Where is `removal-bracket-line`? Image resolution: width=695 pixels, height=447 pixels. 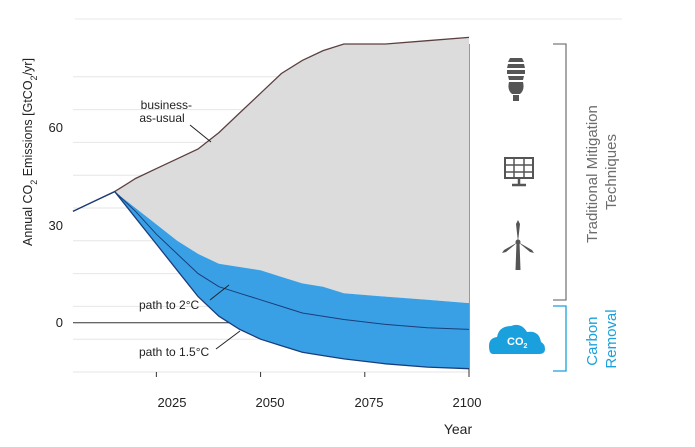
removal-bracket-line is located at coordinates (560, 338).